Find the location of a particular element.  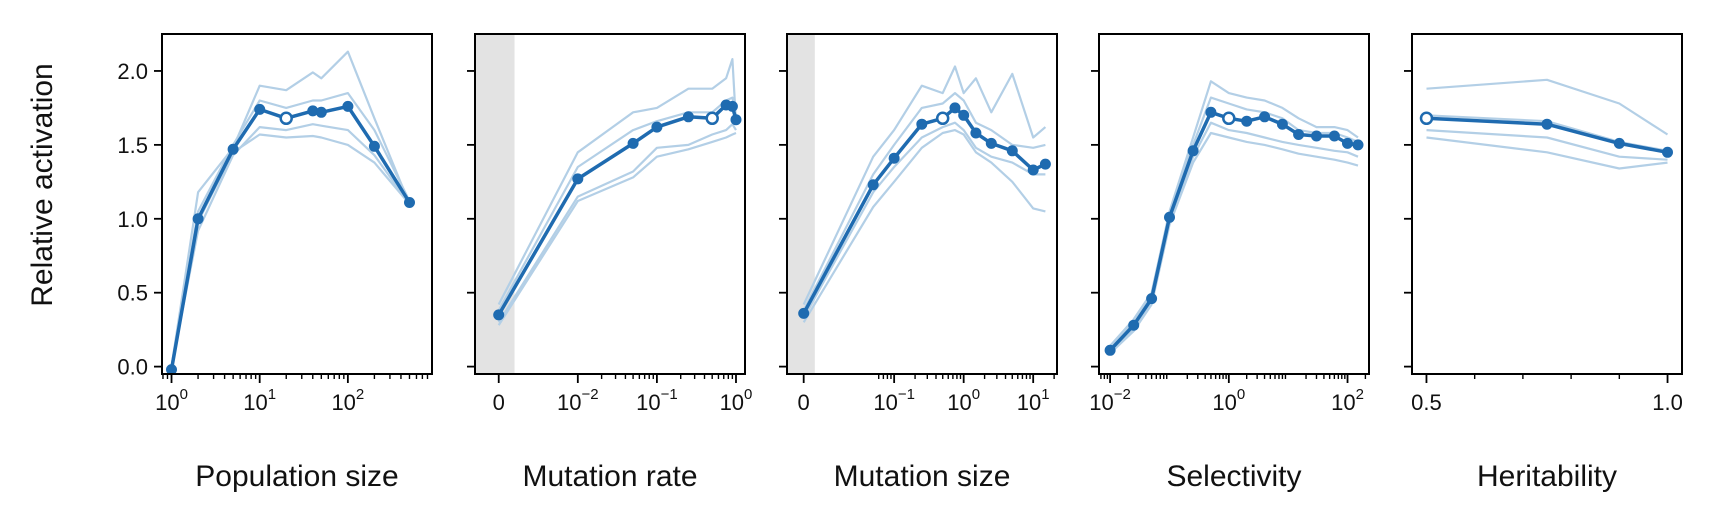

x-tick-label: 0.5 is located at coordinates (1426, 402).